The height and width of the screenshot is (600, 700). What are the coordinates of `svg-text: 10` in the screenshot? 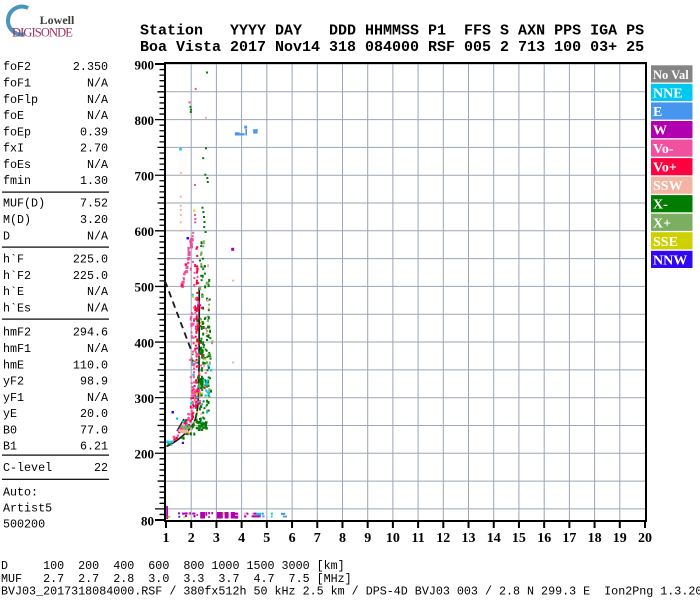 It's located at (393, 538).